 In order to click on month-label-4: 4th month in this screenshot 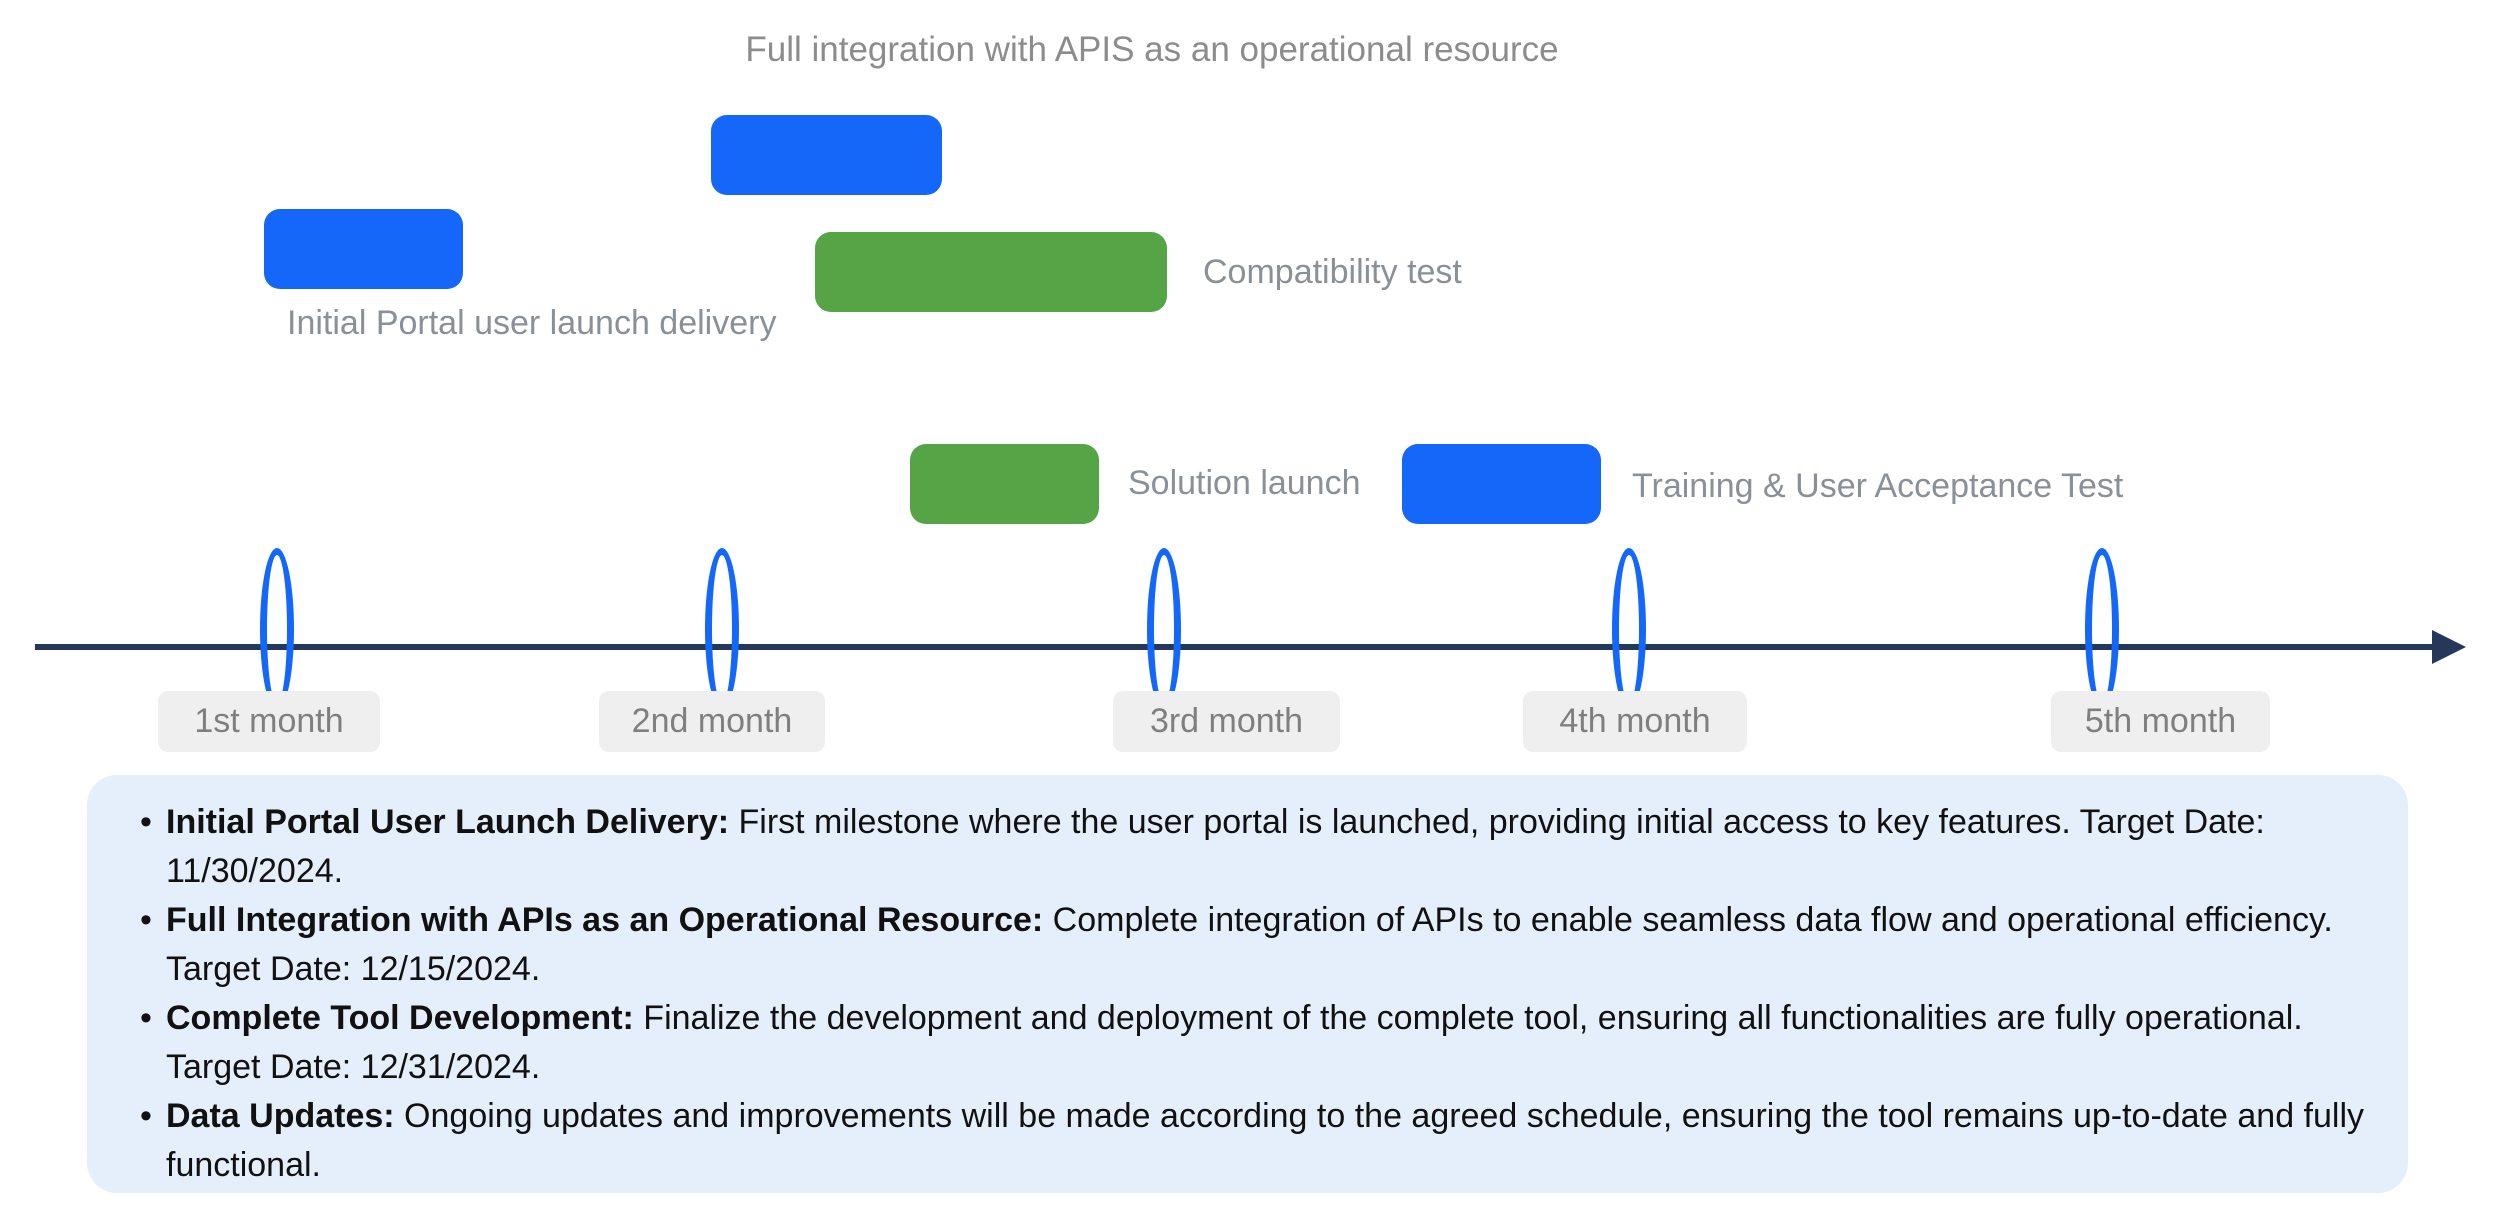, I will do `click(1635, 721)`.